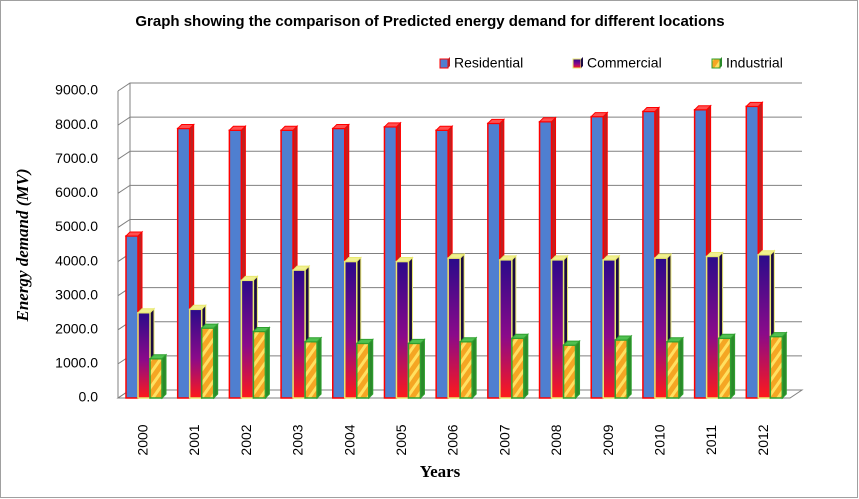 The width and height of the screenshot is (859, 499). What do you see at coordinates (349, 439) in the screenshot?
I see `x-tick-label: 2004` at bounding box center [349, 439].